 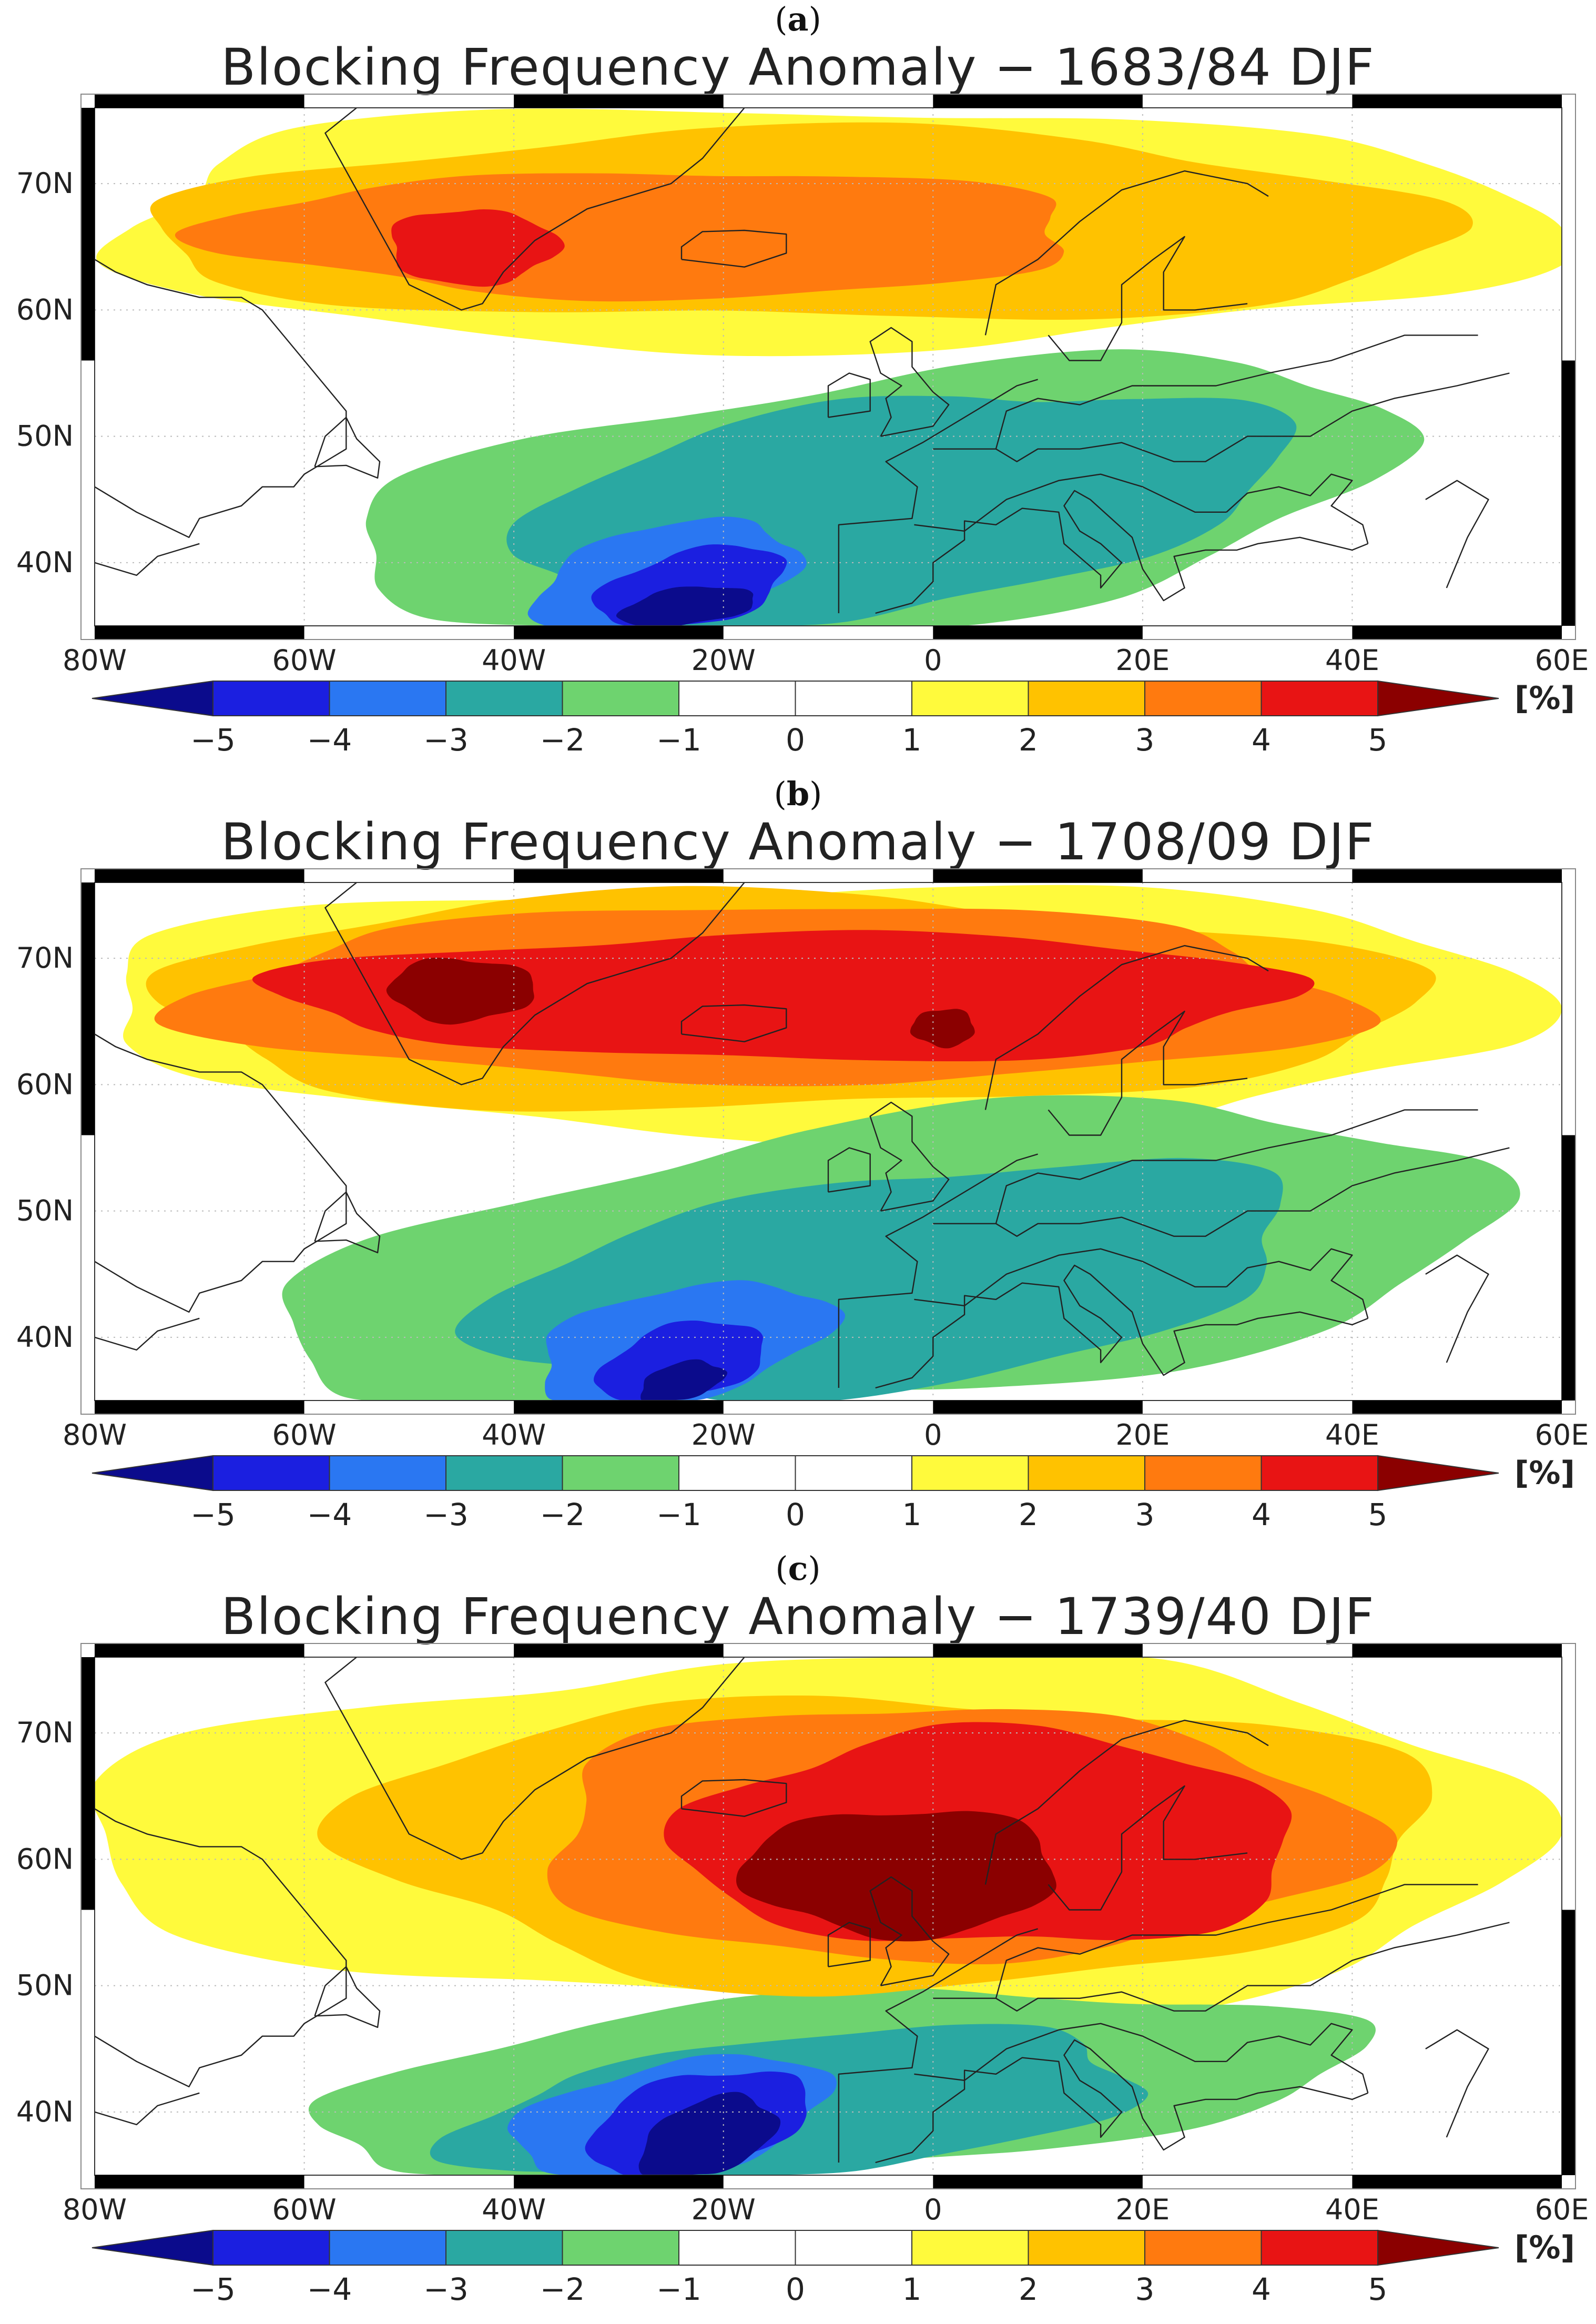 I want to click on lon-label: 80W, so click(x=95, y=660).